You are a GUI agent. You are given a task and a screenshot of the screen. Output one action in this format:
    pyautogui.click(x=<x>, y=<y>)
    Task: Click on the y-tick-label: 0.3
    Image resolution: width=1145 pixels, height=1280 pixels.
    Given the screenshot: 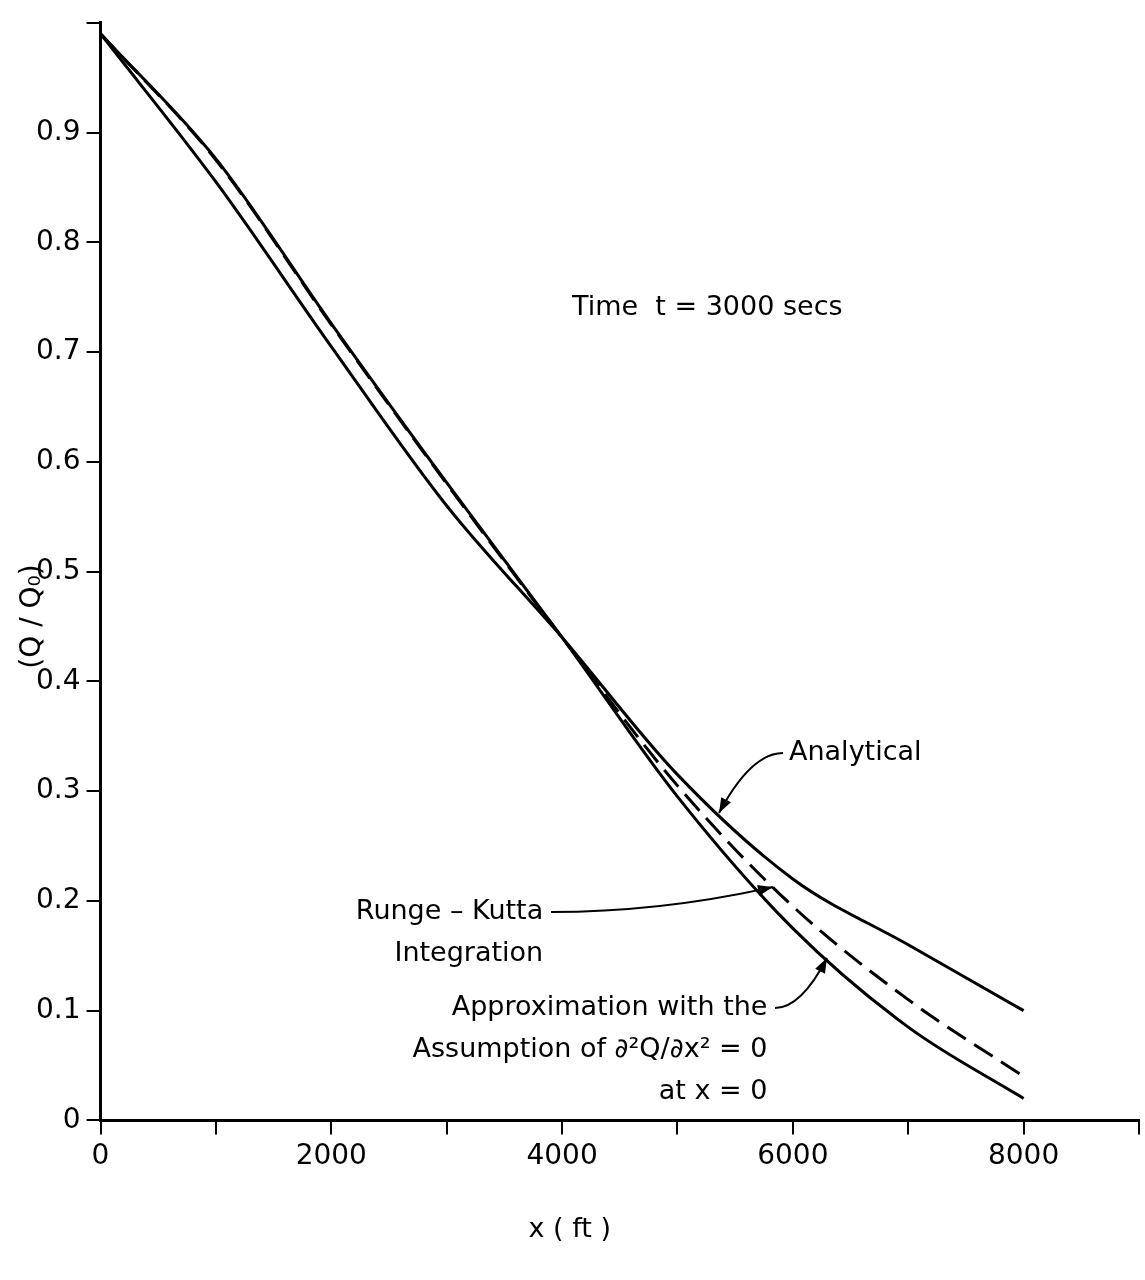 What is the action you would take?
    pyautogui.click(x=58, y=789)
    